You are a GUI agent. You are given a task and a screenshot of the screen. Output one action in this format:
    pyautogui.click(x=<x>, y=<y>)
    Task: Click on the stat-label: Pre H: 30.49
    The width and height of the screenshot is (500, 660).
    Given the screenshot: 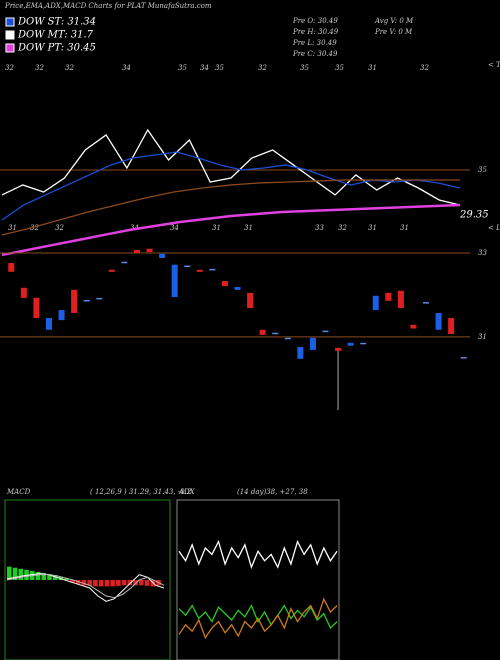 What is the action you would take?
    pyautogui.click(x=315, y=32)
    